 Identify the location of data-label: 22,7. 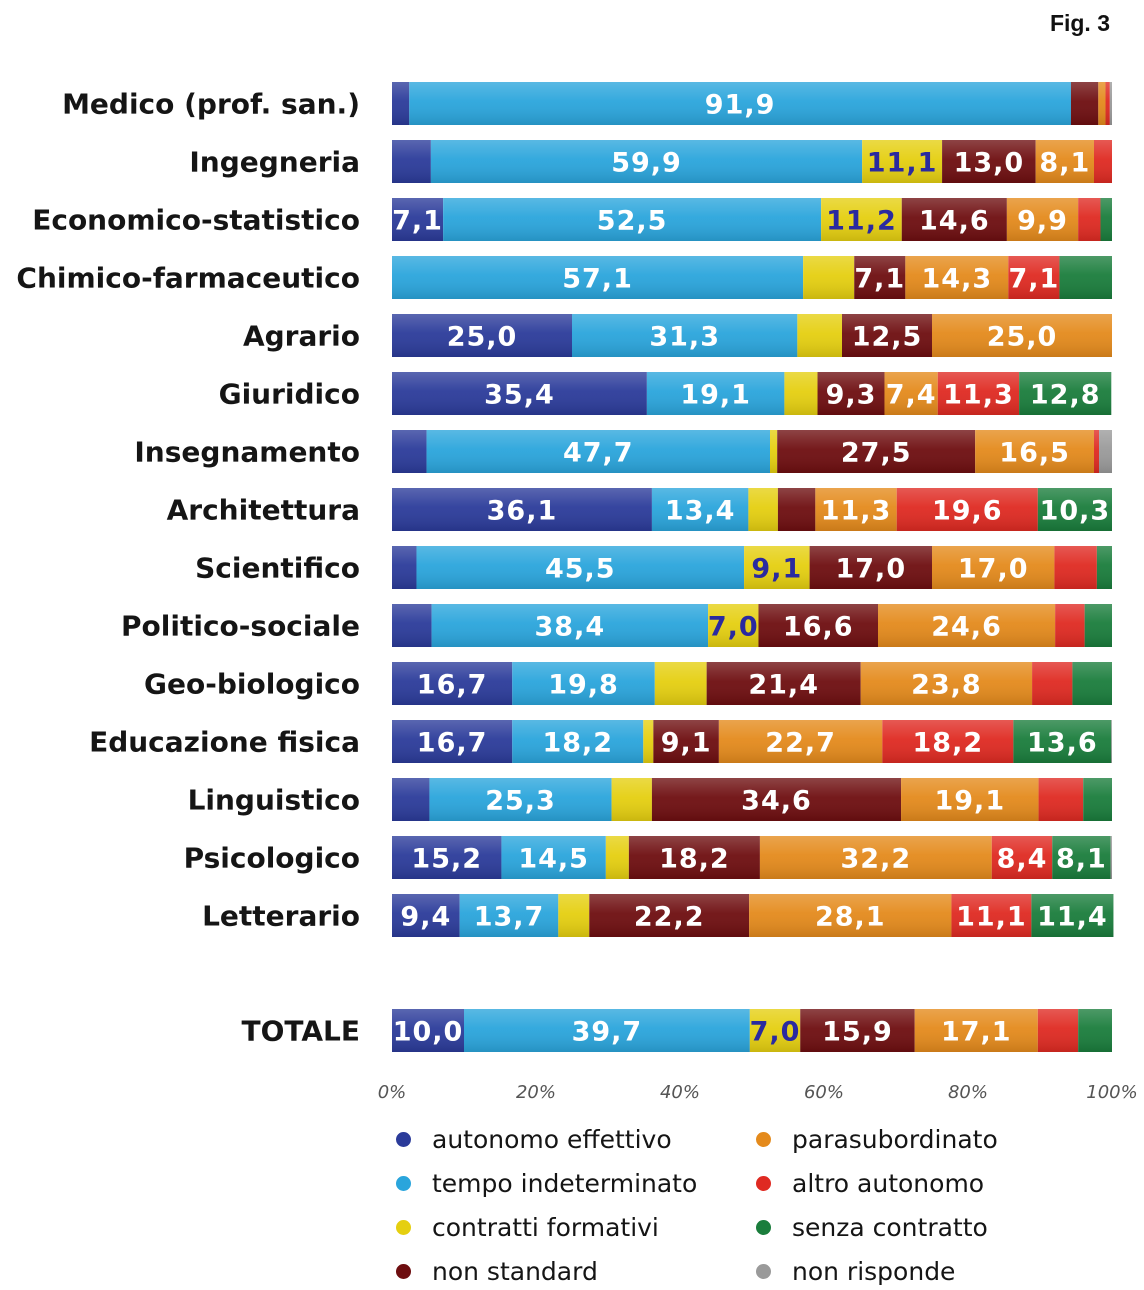
(800, 743).